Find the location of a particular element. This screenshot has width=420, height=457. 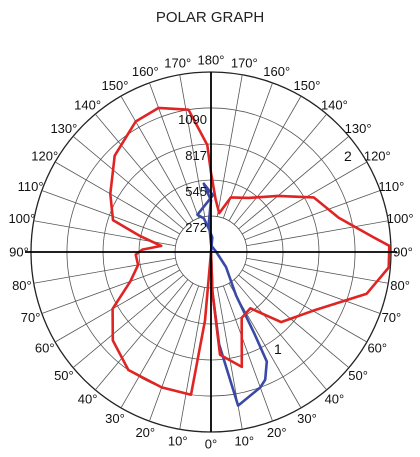

angle-label-left: 60° is located at coordinates (45, 348).